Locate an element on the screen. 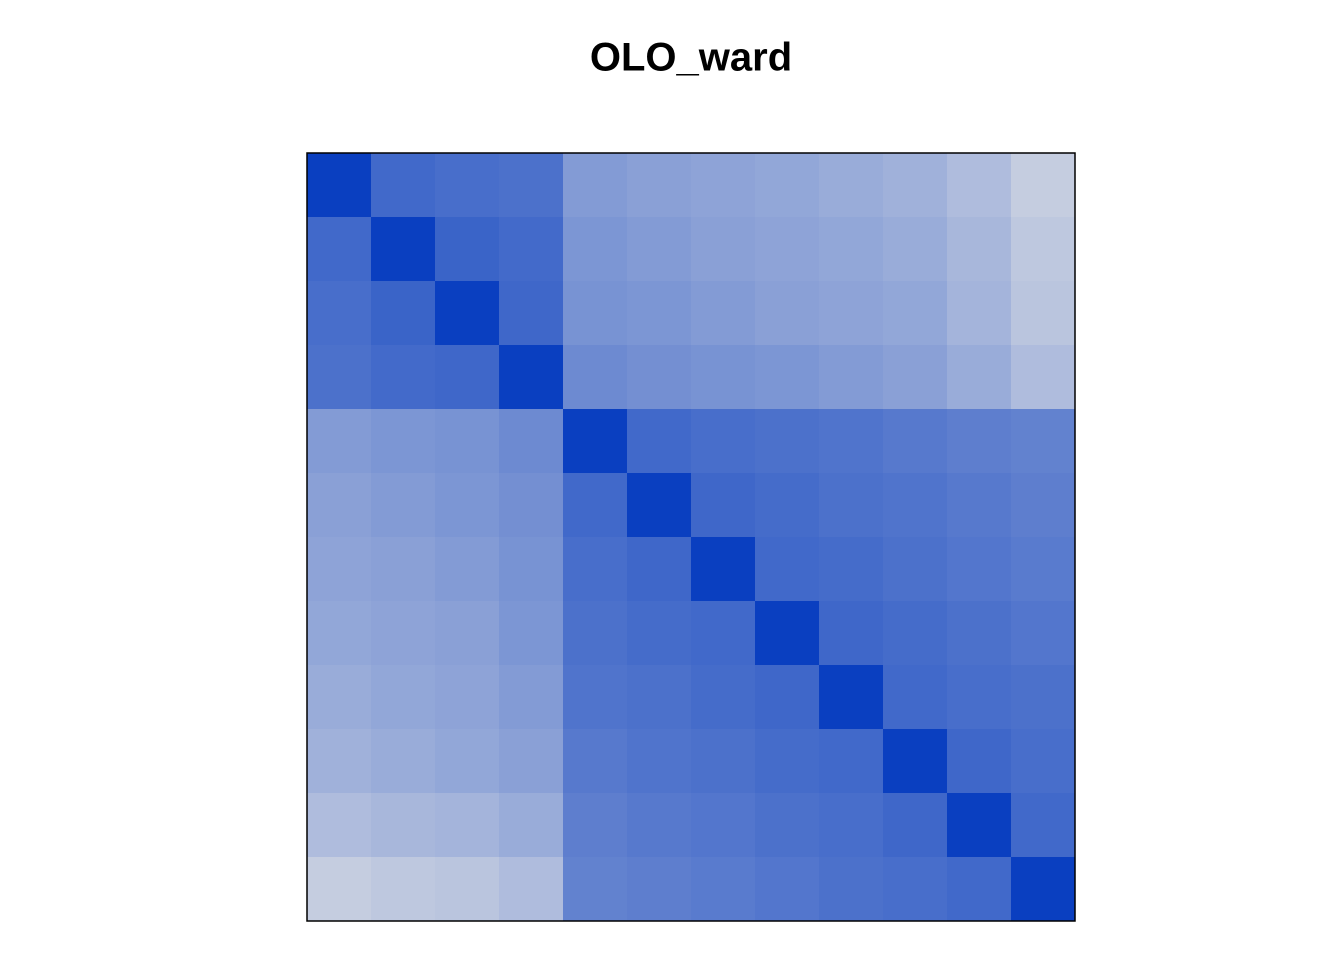  chart-title: OLO_ward is located at coordinates (691, 58).